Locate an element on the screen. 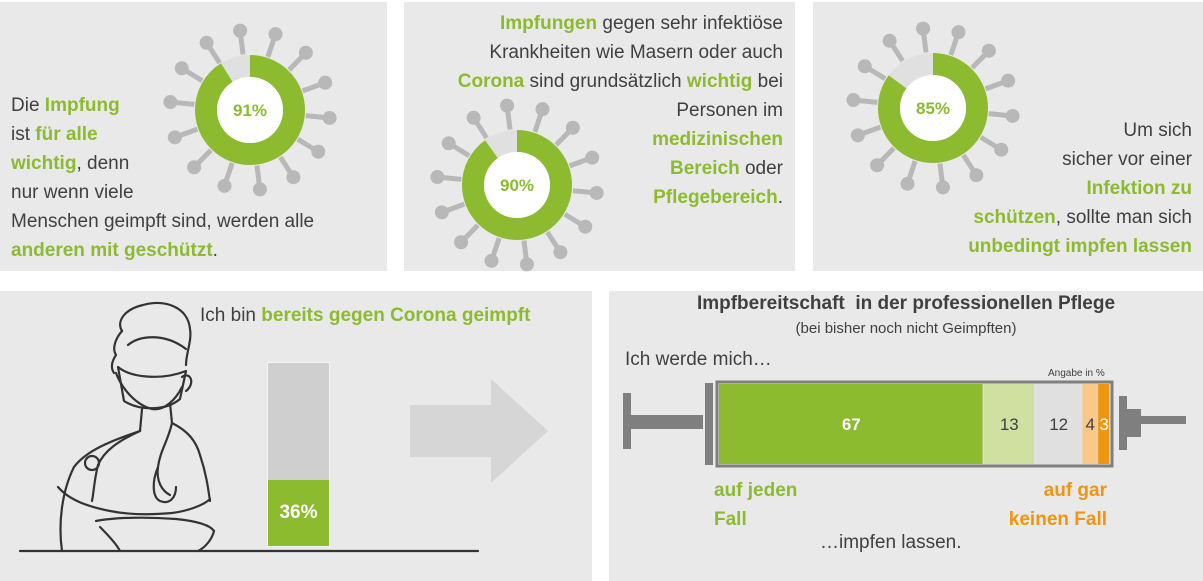  vaccinated-bar-track: 36% is located at coordinates (298, 454).